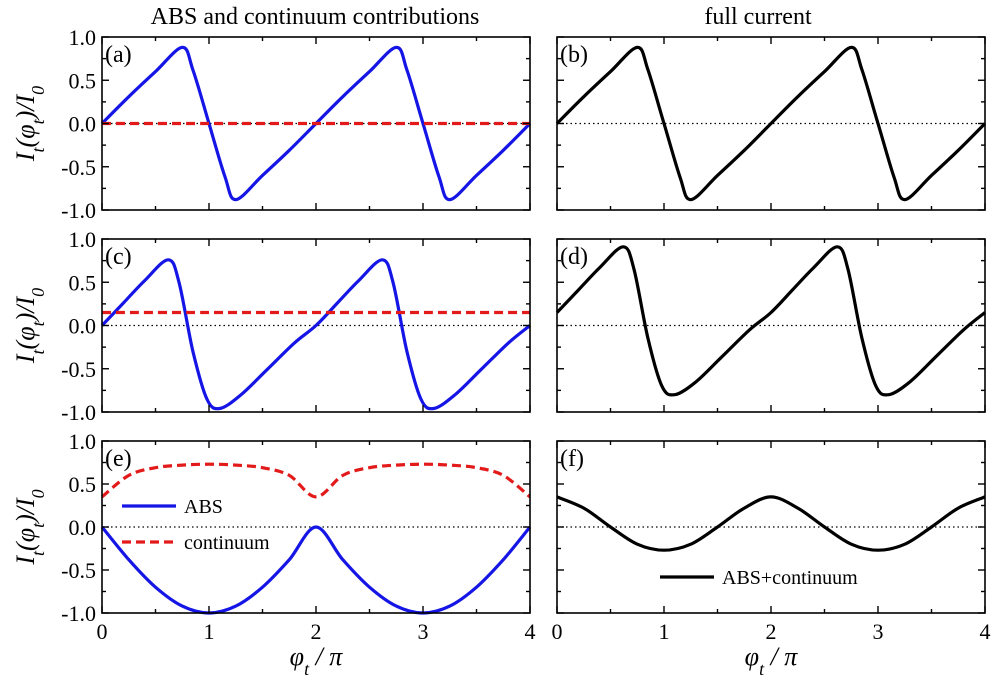 The image size is (992, 691). I want to click on panel-label: (c), so click(118, 257).